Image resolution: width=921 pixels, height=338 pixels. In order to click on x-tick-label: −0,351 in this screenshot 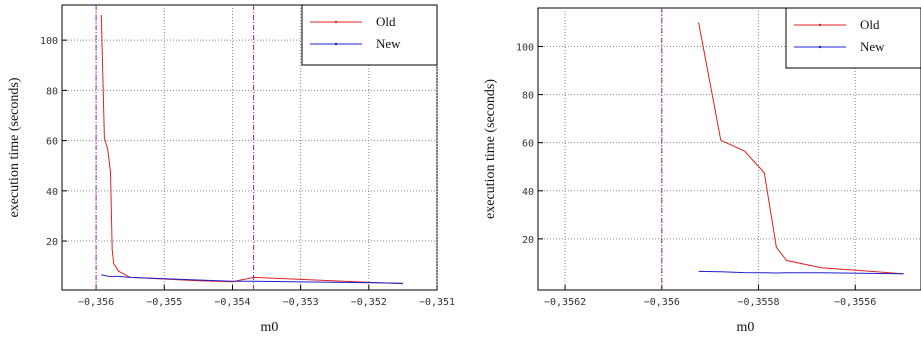, I will do `click(437, 302)`.